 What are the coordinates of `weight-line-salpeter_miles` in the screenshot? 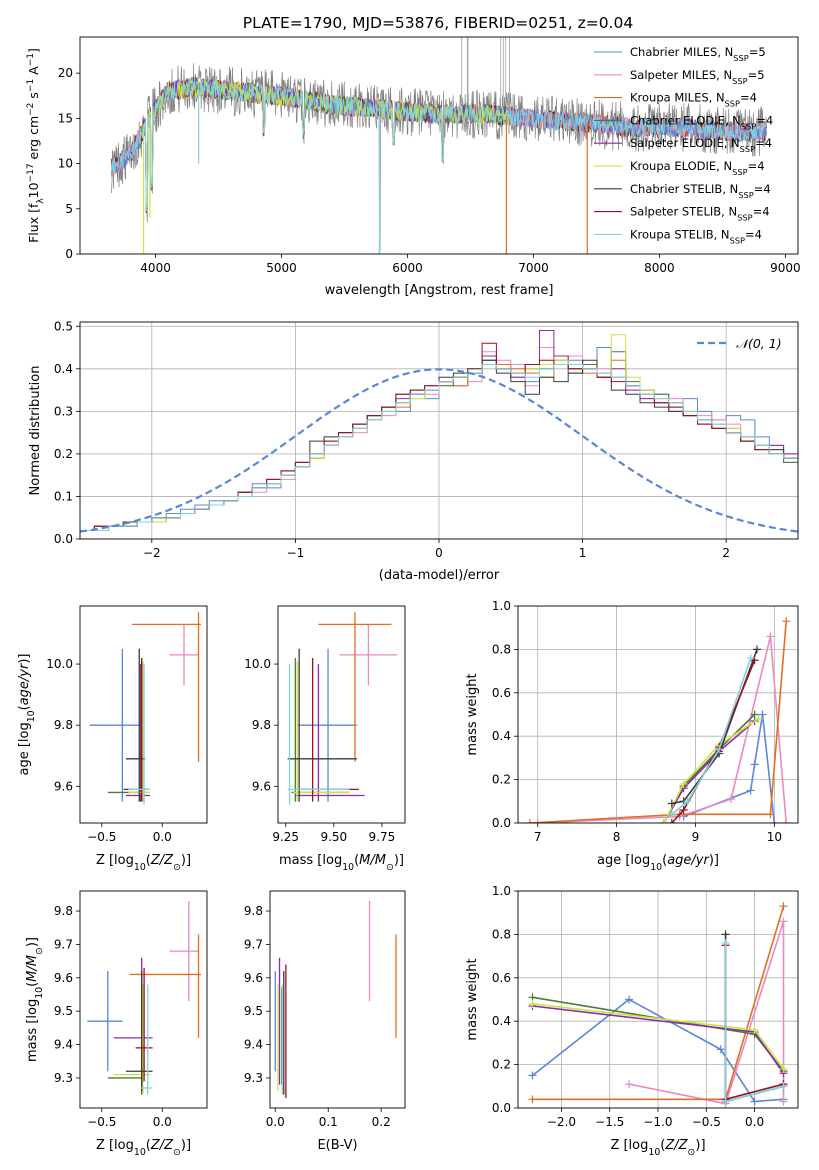 It's located at (706, 1013).